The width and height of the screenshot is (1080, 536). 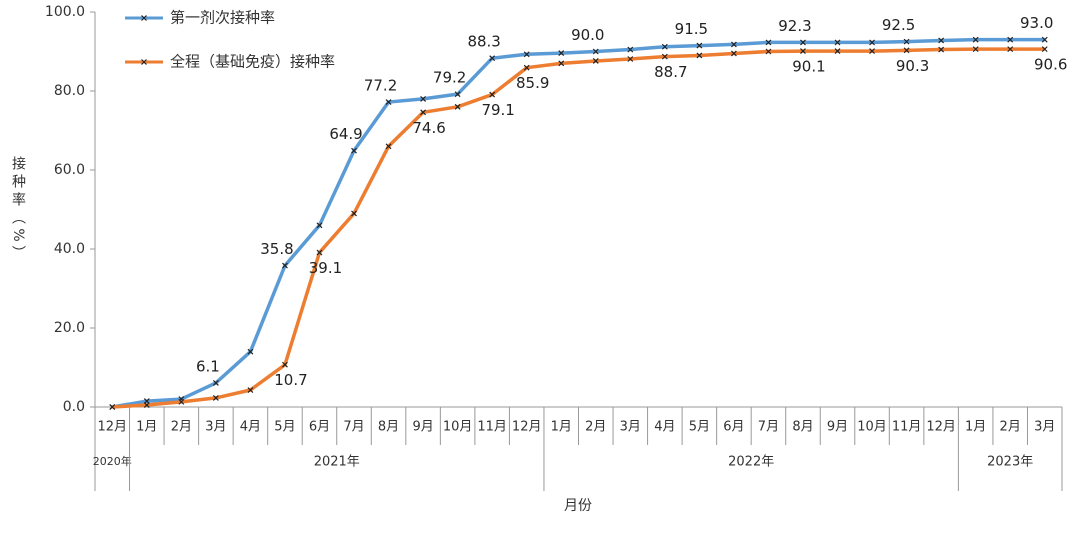 What do you see at coordinates (670, 72) in the screenshot?
I see `data-label: 88.7` at bounding box center [670, 72].